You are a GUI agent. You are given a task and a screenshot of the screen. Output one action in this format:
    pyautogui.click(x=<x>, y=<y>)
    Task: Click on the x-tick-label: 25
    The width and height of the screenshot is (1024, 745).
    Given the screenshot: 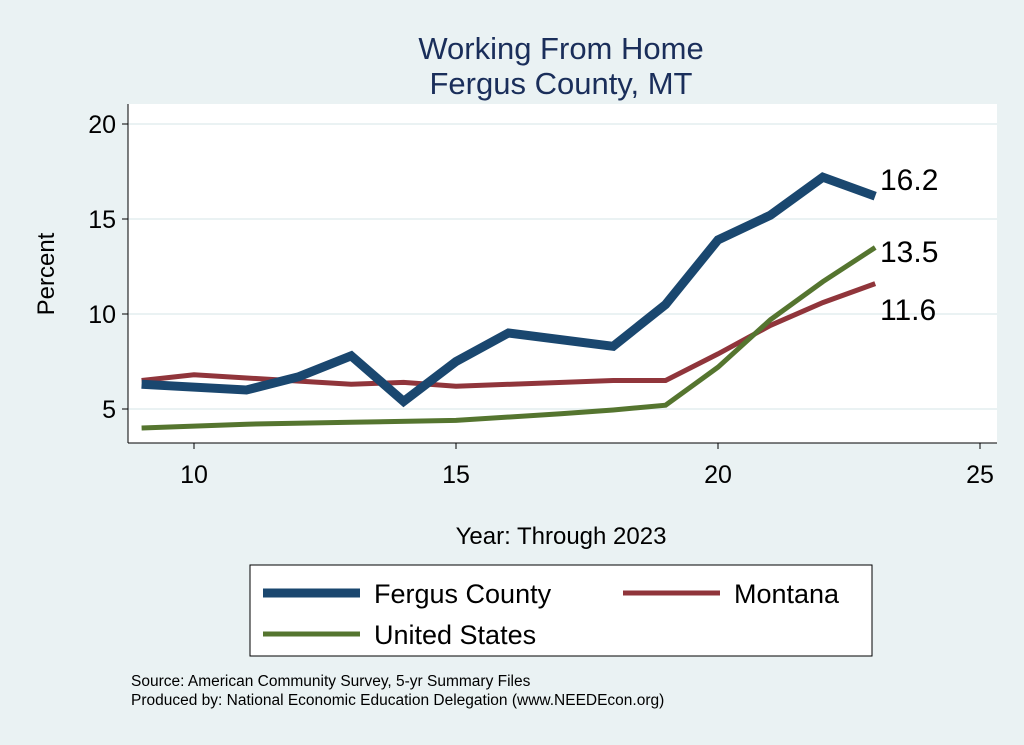 What is the action you would take?
    pyautogui.click(x=980, y=475)
    